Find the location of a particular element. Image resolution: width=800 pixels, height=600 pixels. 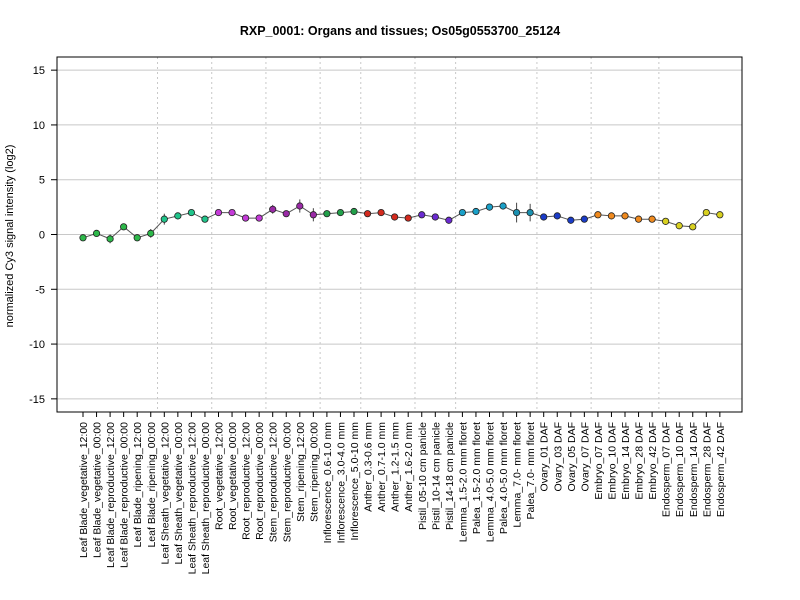

x-tick-label: Endosperm_42 DAF is located at coordinates (721, 469).